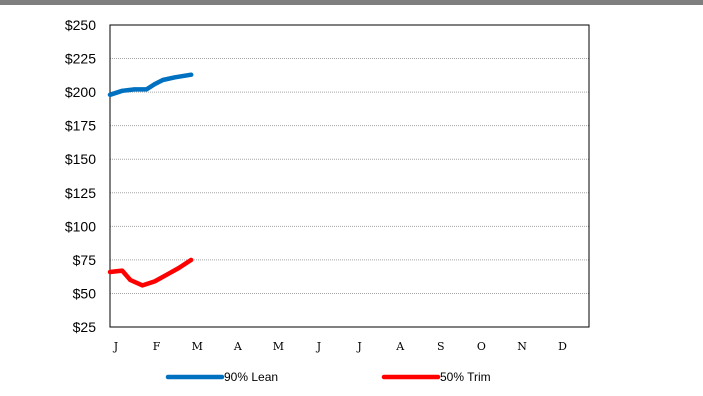 The width and height of the screenshot is (703, 396). Describe the element at coordinates (351, 2) in the screenshot. I see `top-border-bar` at that location.